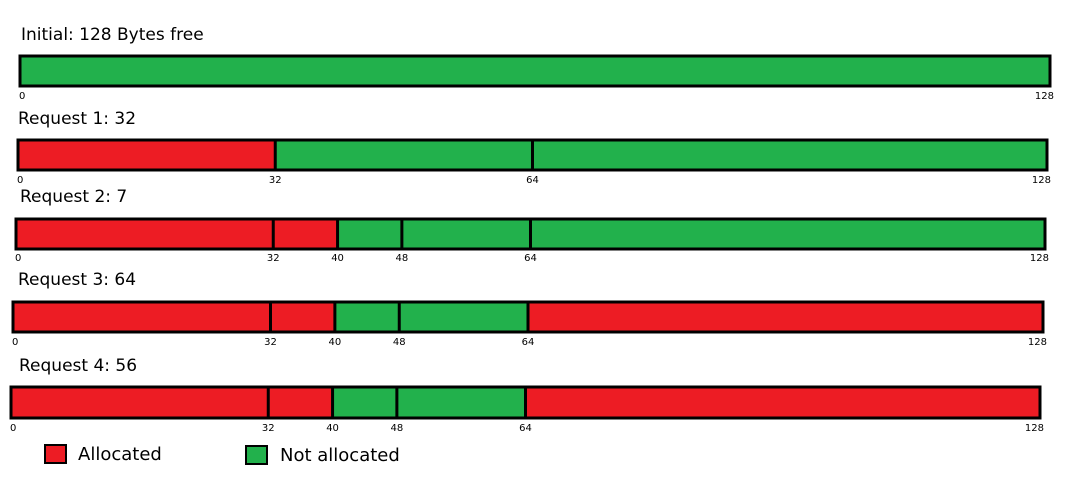  Describe the element at coordinates (77, 280) in the screenshot. I see `row-title: Request 3: 64` at that location.